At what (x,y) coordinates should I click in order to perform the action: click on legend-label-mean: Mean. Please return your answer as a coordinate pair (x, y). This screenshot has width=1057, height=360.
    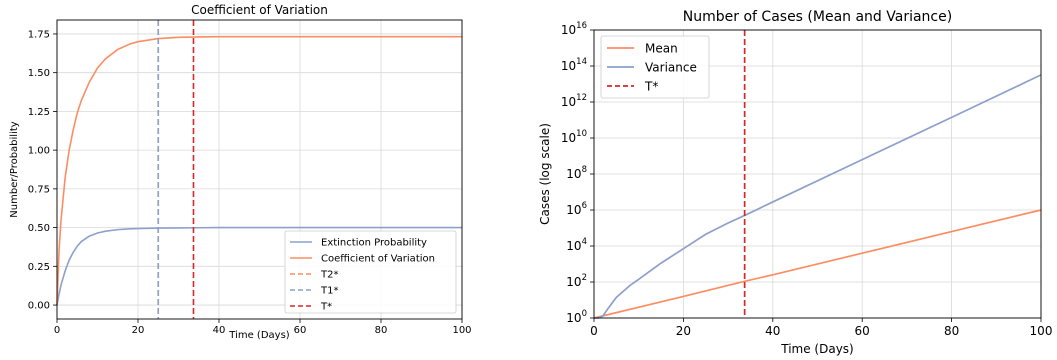
    Looking at the image, I should click on (661, 49).